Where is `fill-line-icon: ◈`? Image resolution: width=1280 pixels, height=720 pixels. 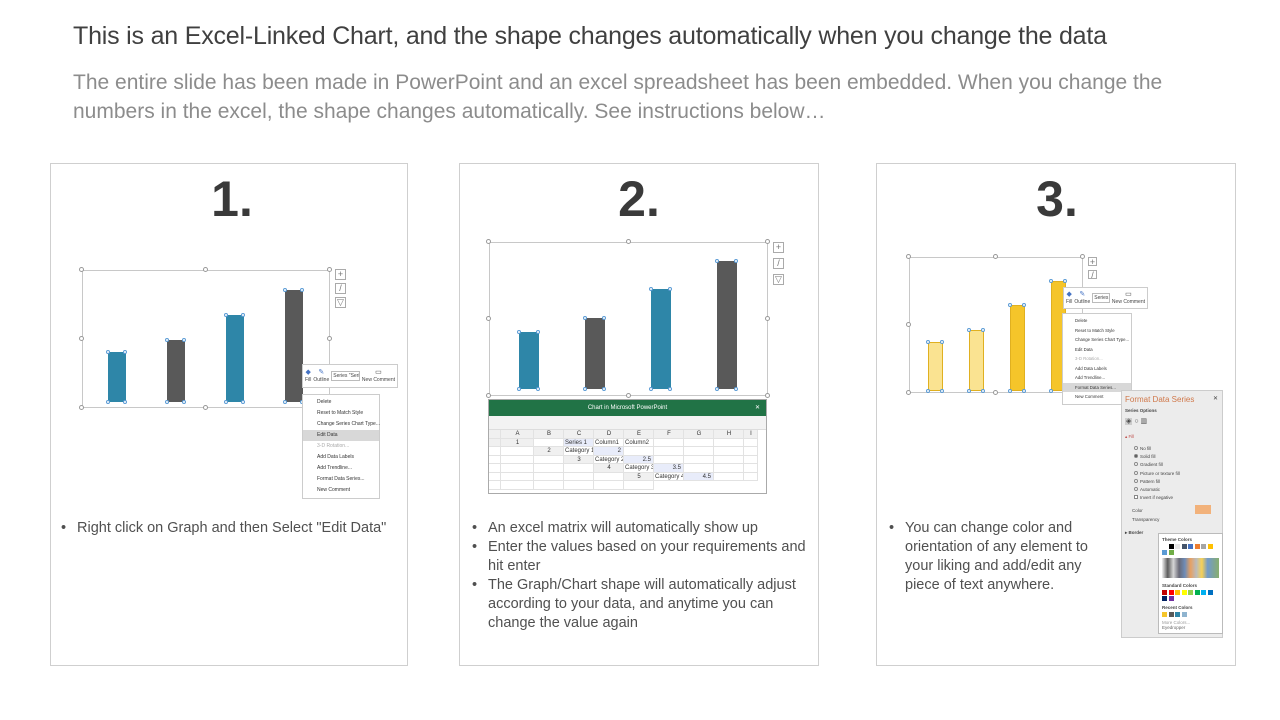
fill-line-icon: ◈ is located at coordinates (1129, 421).